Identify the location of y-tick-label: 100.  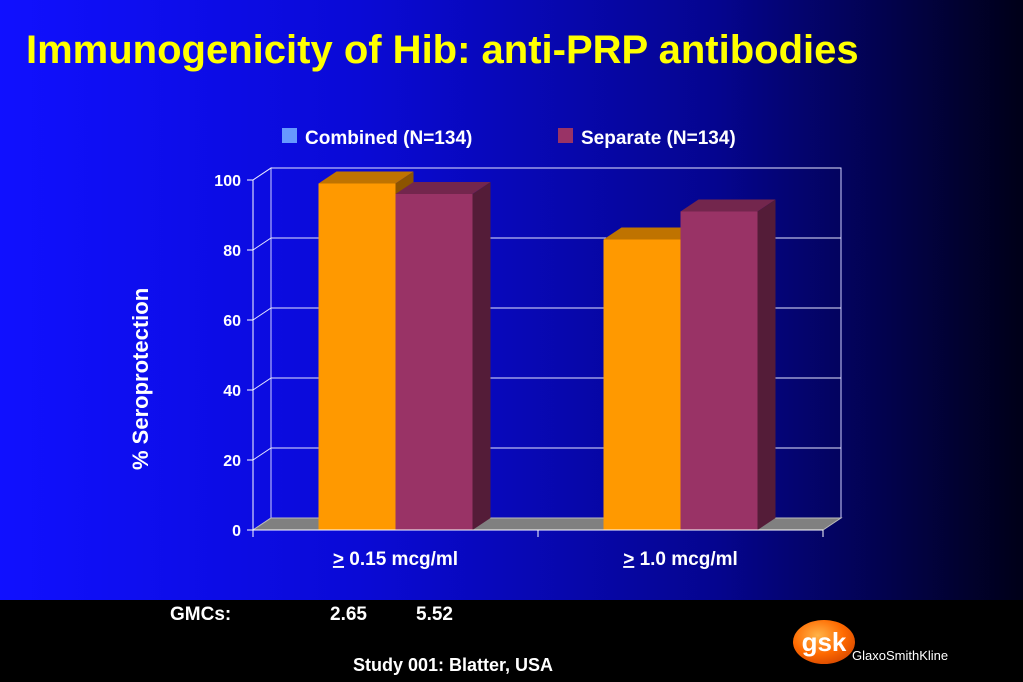
(227, 181).